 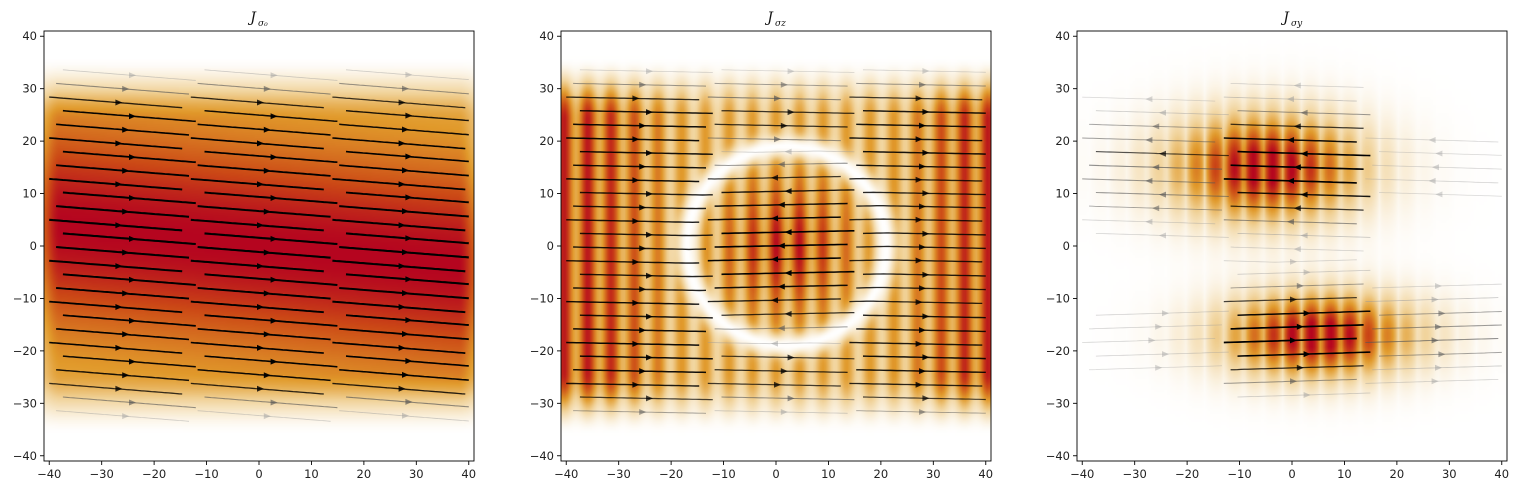 What do you see at coordinates (33, 246) in the screenshot?
I see `y-tick-label: 0` at bounding box center [33, 246].